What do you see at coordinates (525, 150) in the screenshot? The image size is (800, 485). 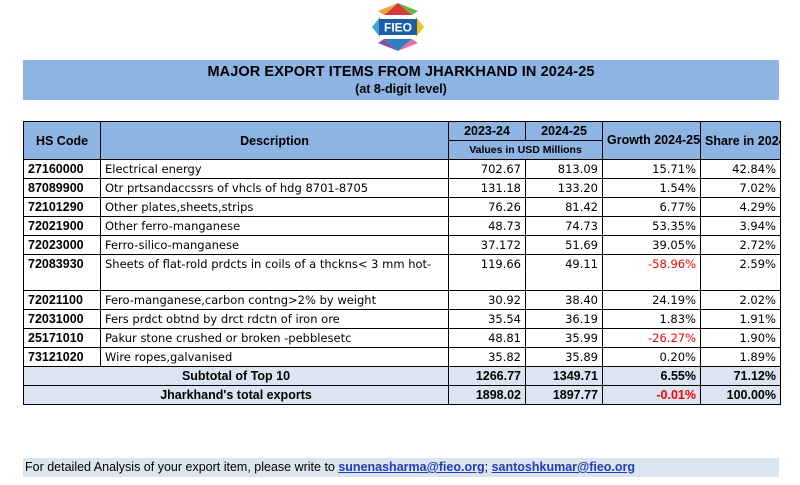 I see `values-unit-label: Values in USD Millions` at bounding box center [525, 150].